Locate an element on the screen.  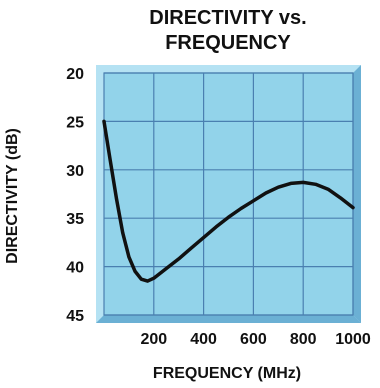
x-tick-600: 600 is located at coordinates (253, 339).